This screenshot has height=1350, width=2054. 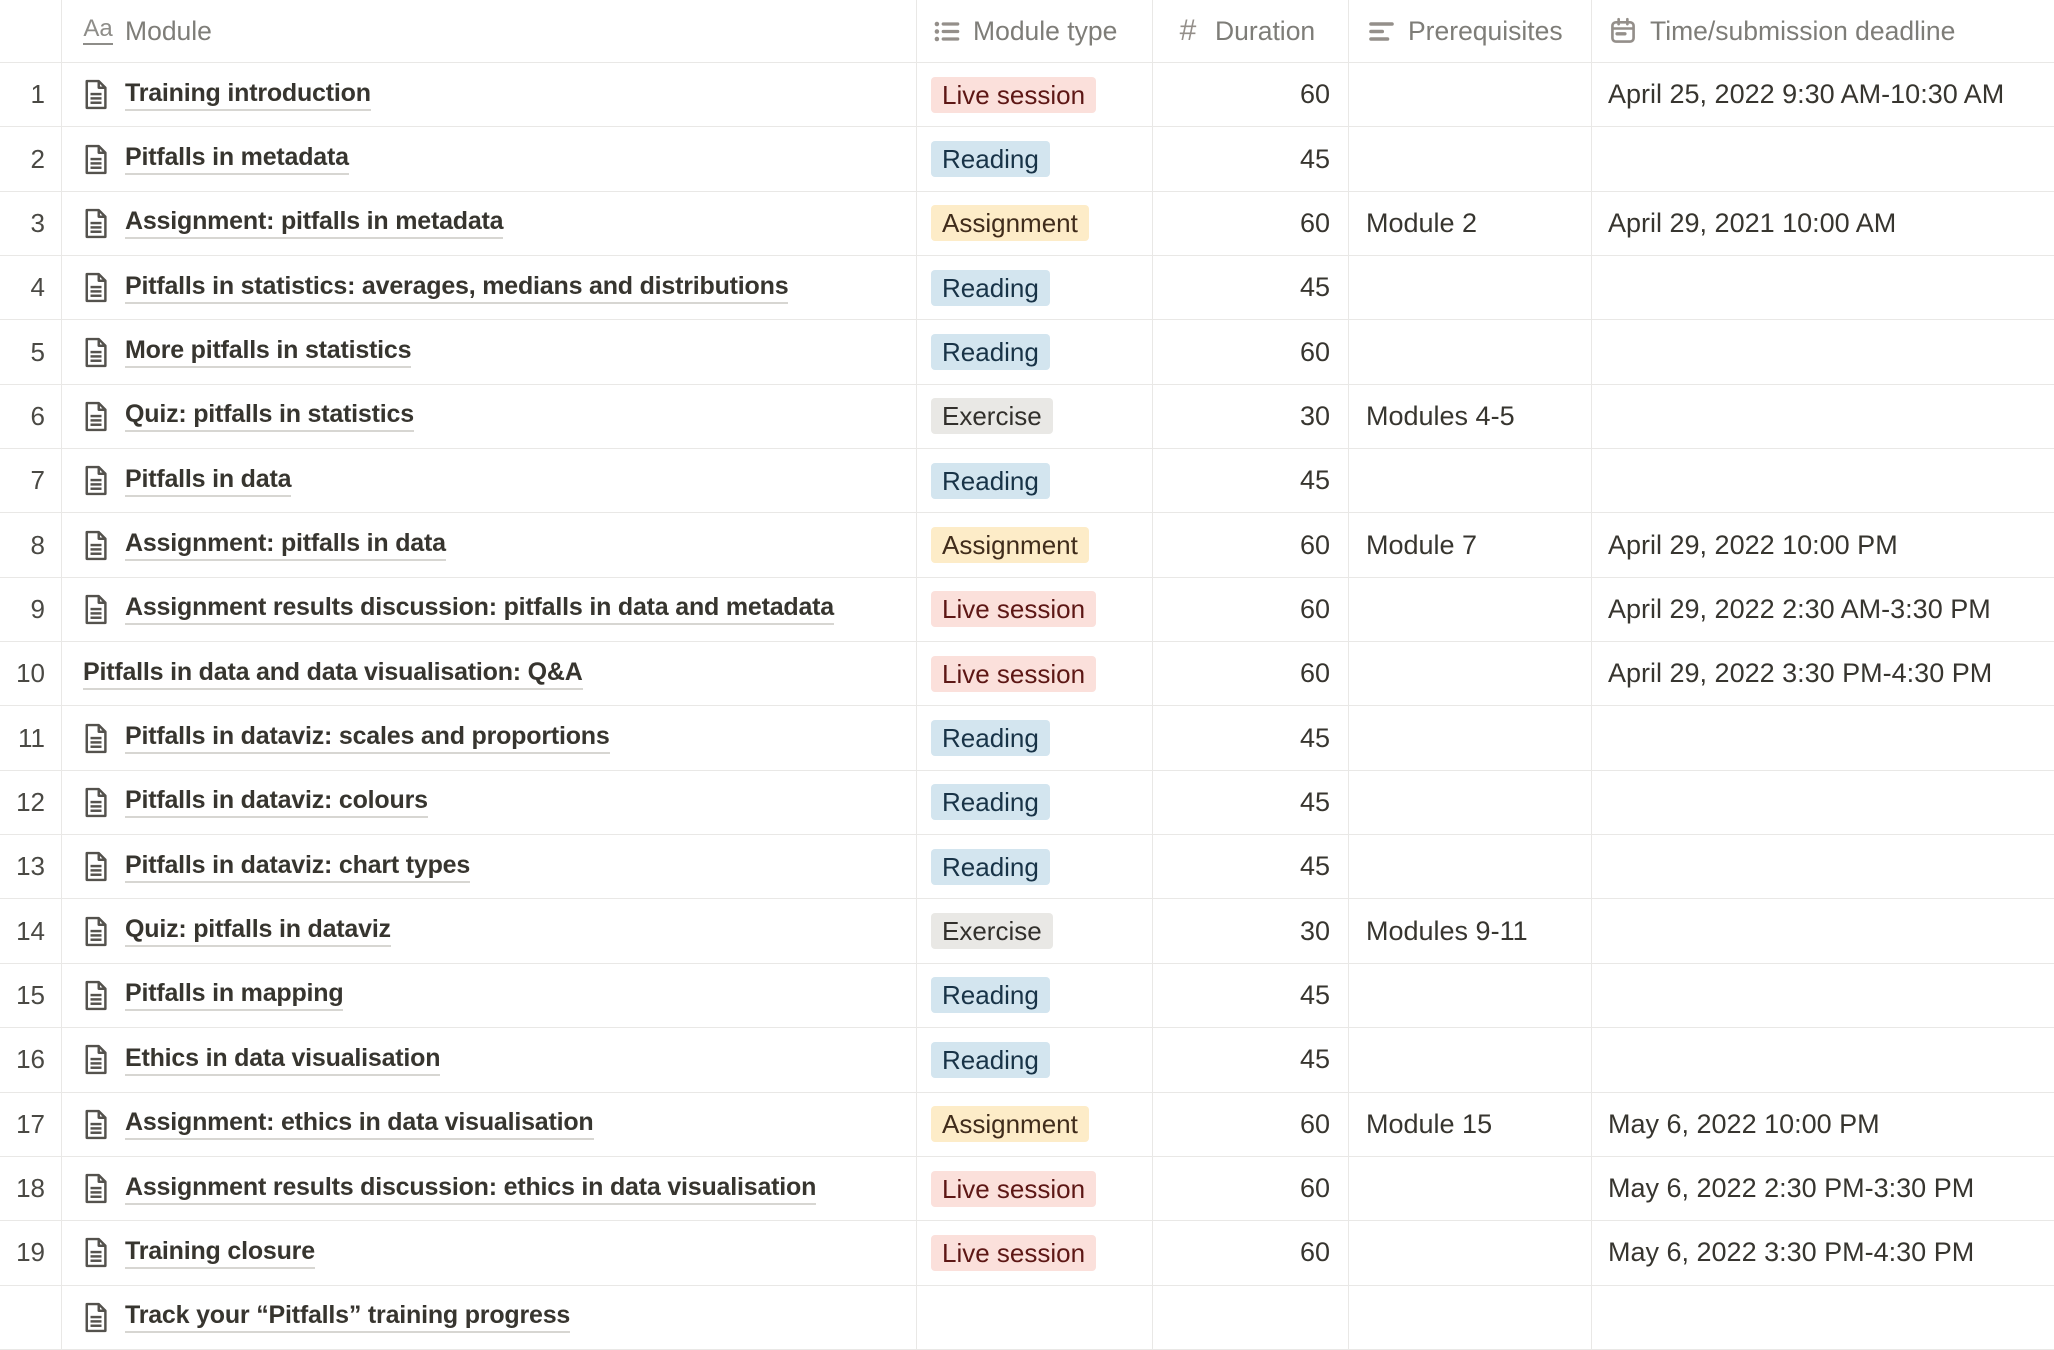 I want to click on module-title-link: Assignment: pitfalls in metadata, so click(x=314, y=223).